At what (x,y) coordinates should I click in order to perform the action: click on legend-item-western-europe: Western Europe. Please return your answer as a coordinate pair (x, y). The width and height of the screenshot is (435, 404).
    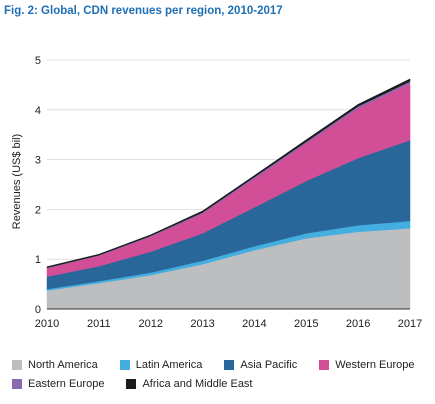
    Looking at the image, I should click on (367, 364).